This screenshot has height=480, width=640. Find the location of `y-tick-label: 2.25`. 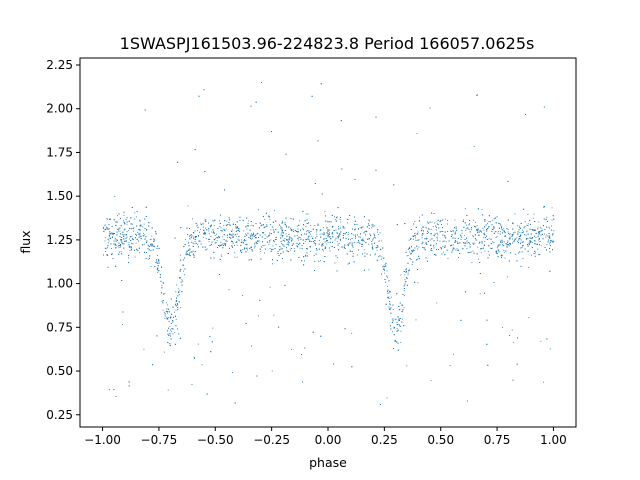

y-tick-label: 2.25 is located at coordinates (59, 65).